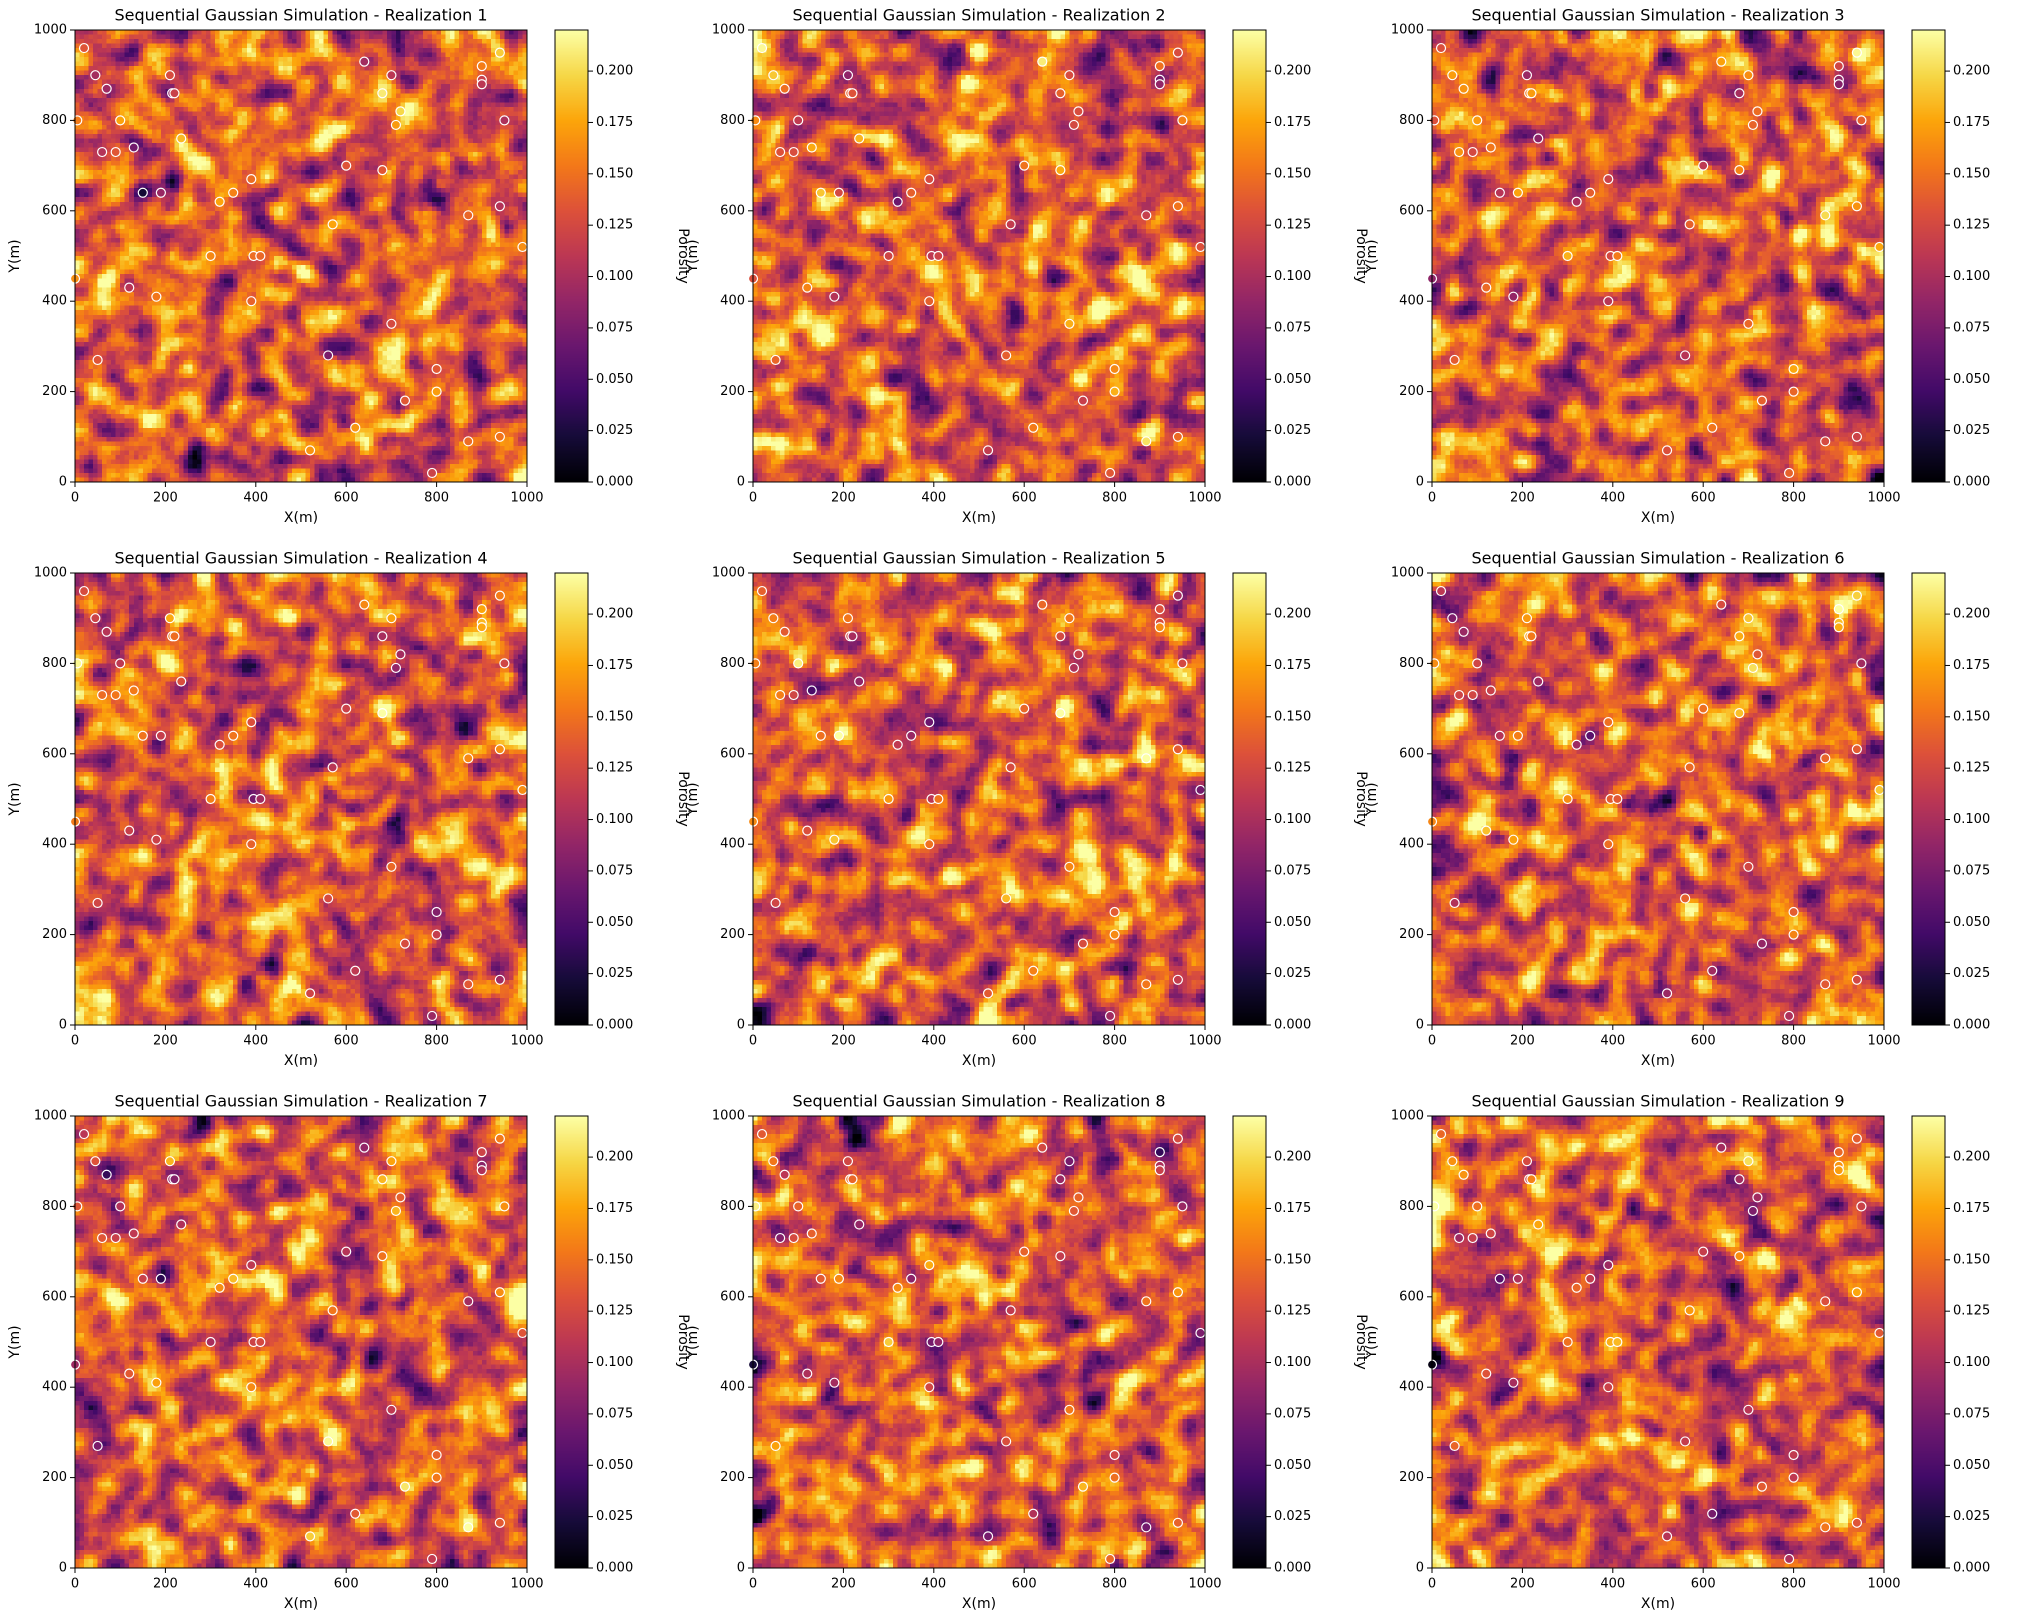 The height and width of the screenshot is (1619, 2020). What do you see at coordinates (1114, 1584) in the screenshot?
I see `x-tick-label: 800` at bounding box center [1114, 1584].